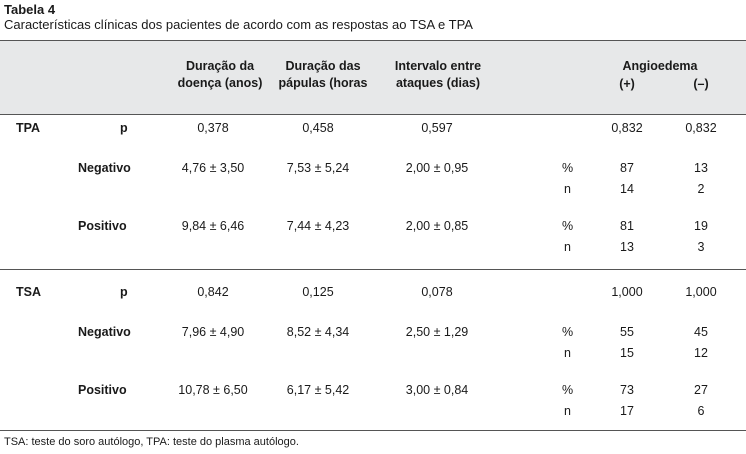 Image resolution: width=746 pixels, height=454 pixels. What do you see at coordinates (660, 66) in the screenshot?
I see `header-angioedema: Angioedema` at bounding box center [660, 66].